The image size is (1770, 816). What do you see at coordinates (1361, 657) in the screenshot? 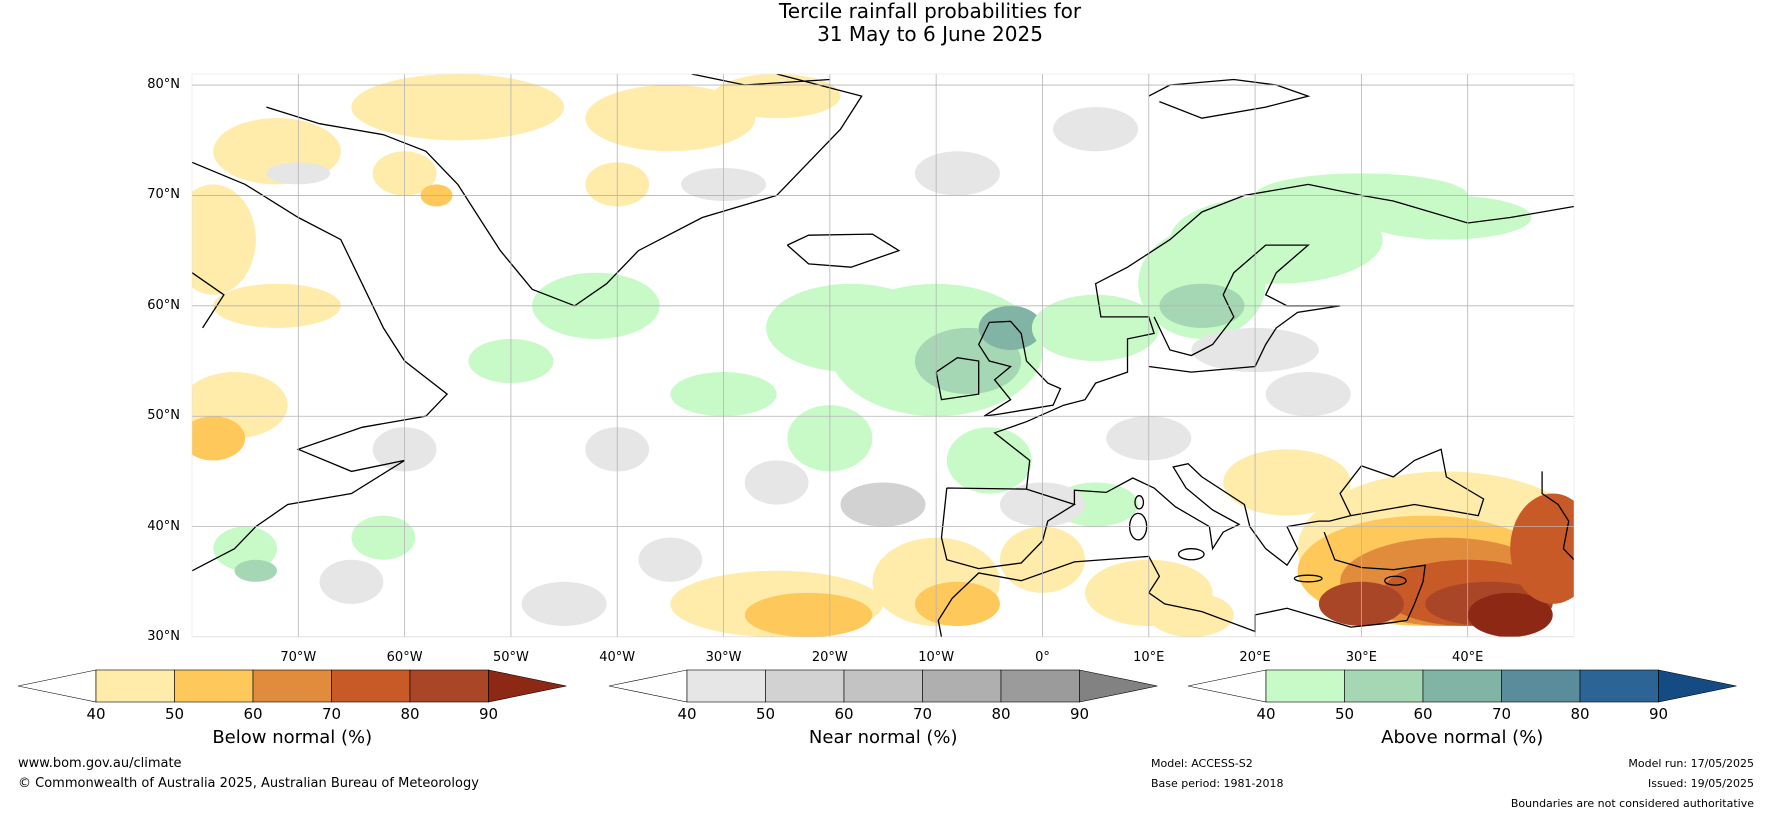
I see `lon-tick-label: 30°E` at bounding box center [1361, 657].